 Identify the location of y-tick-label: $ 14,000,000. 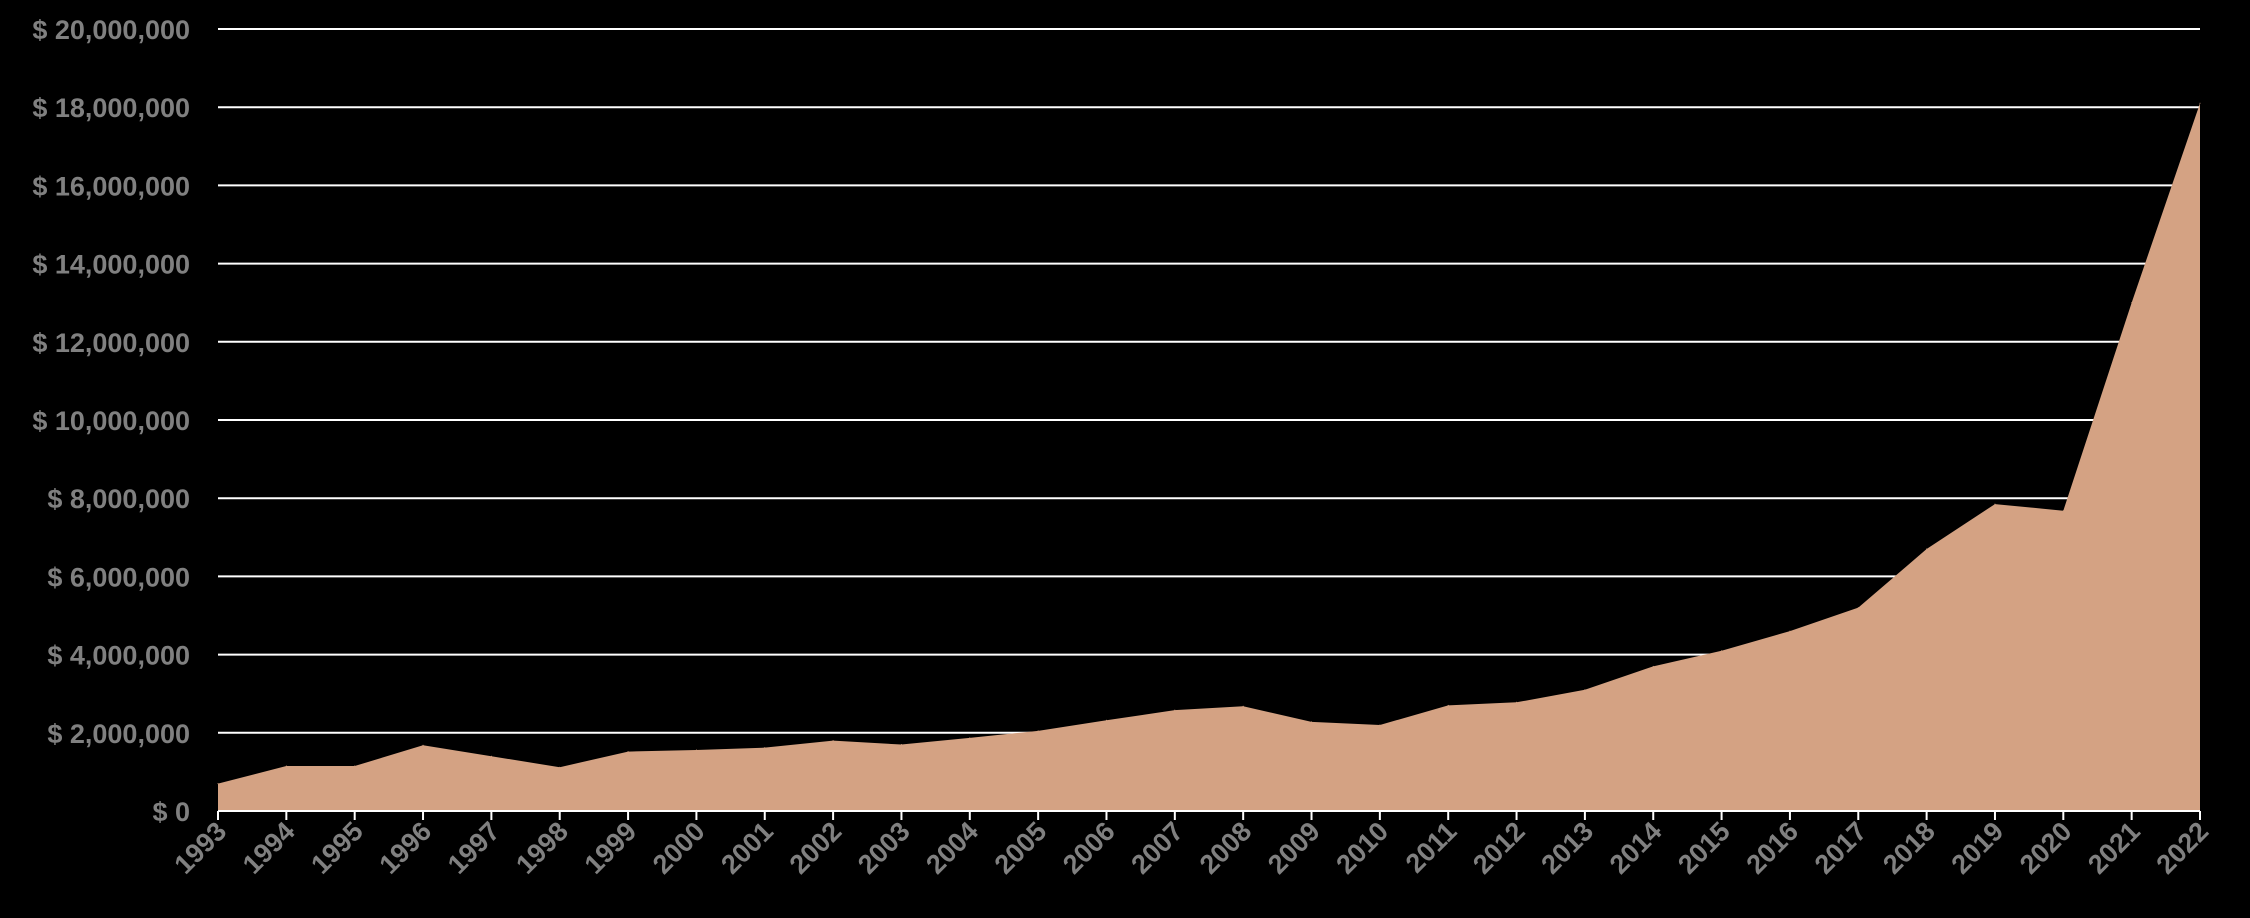
(111, 265).